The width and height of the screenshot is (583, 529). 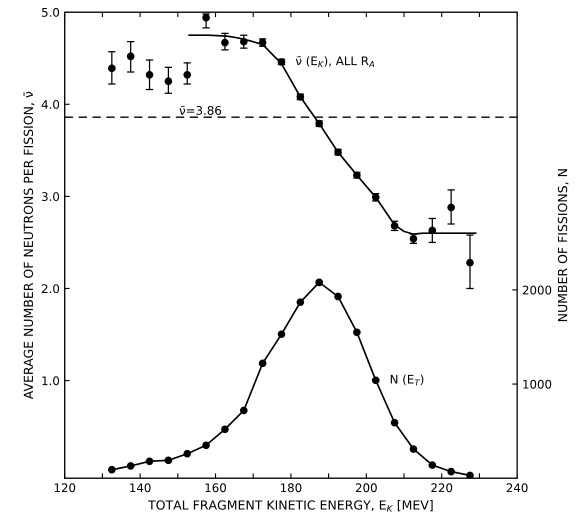 I want to click on x-tick-label: 160, so click(x=216, y=487).